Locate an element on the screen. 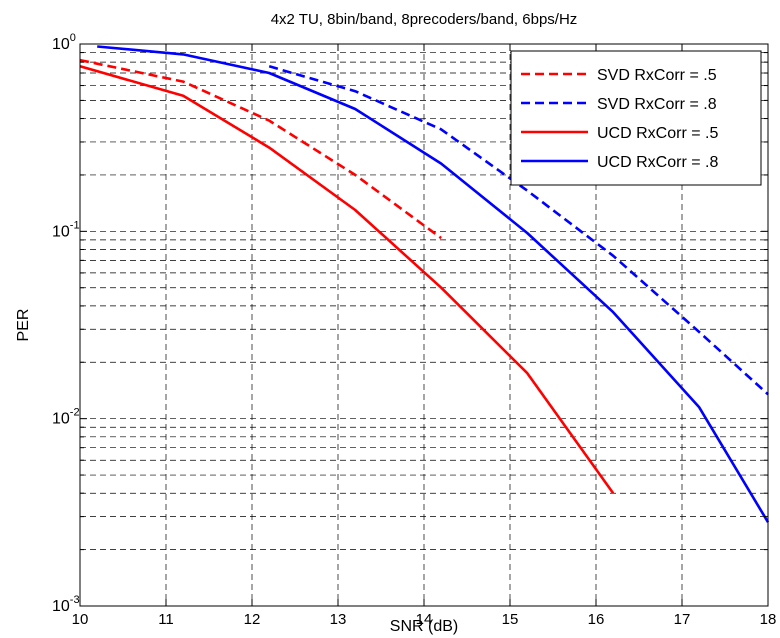 Image resolution: width=780 pixels, height=638 pixels. y-axis-label: PER is located at coordinates (23, 325).